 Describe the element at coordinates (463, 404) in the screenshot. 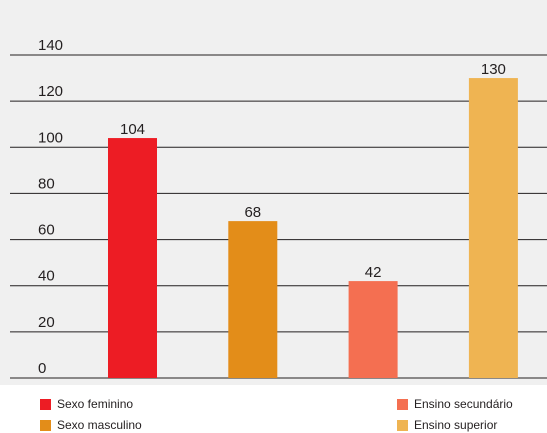

I see `legend-label-ensino-secundario: Ensino secundário` at that location.